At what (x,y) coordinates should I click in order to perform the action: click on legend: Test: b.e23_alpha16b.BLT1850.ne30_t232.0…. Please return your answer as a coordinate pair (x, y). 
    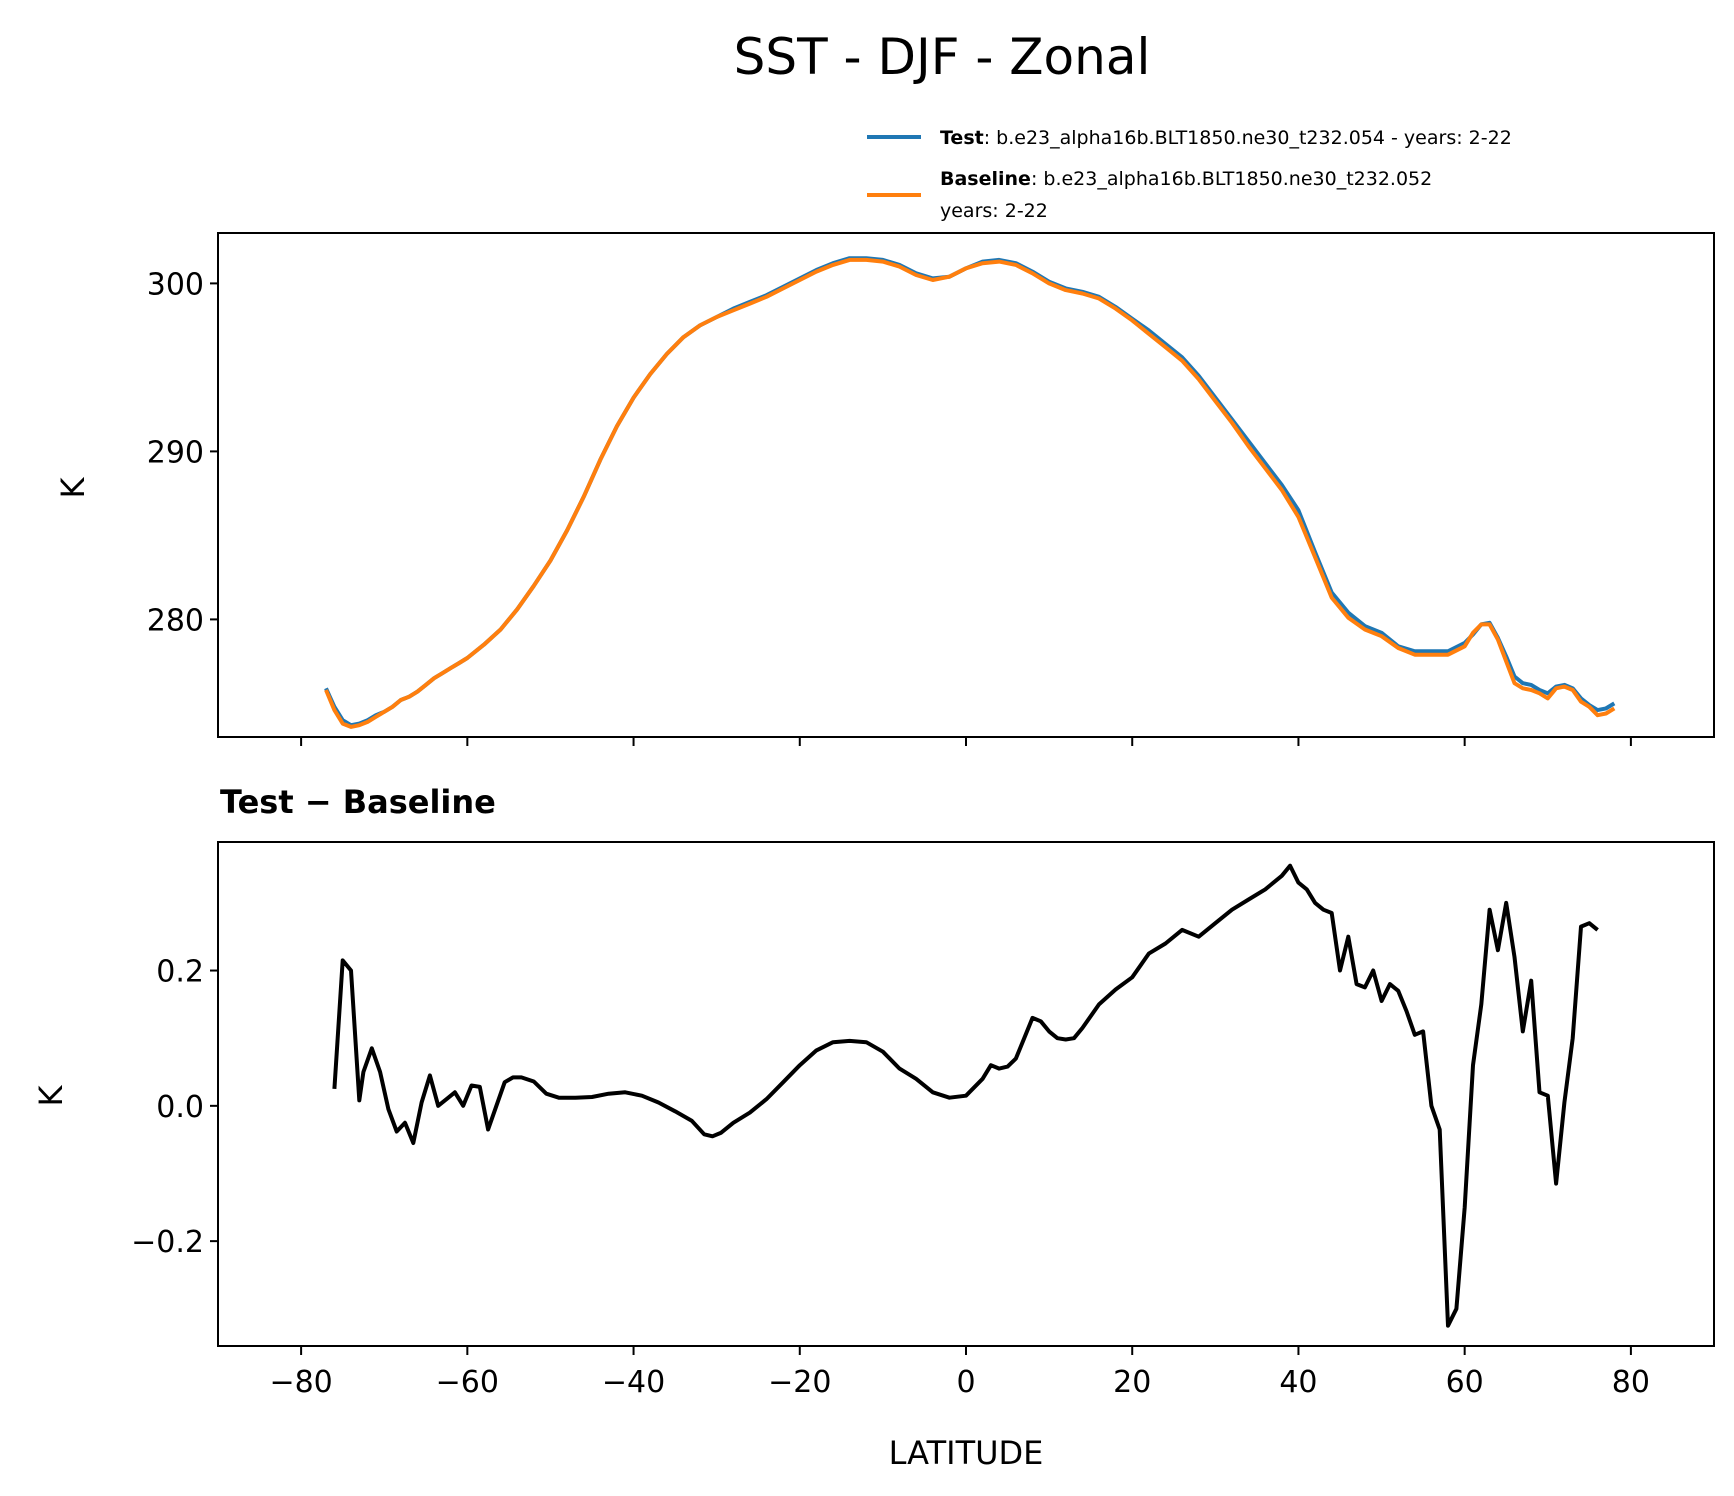
    Looking at the image, I should click on (1189, 174).